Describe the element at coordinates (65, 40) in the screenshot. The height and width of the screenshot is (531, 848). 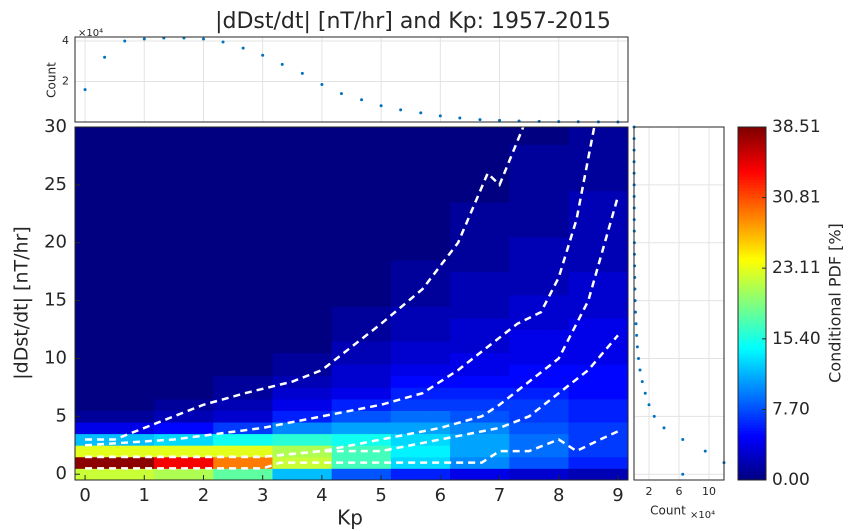
I see `y-tick-label: 4` at that location.